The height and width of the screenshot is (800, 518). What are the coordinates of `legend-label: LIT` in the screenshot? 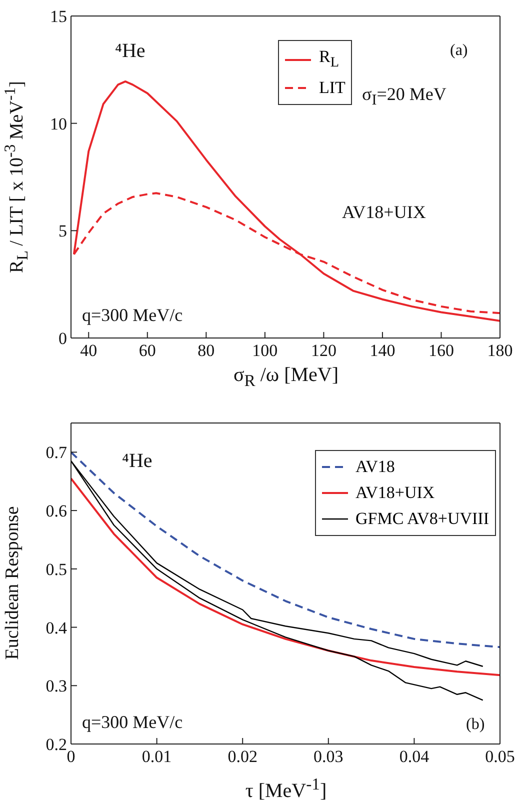 It's located at (332, 88).